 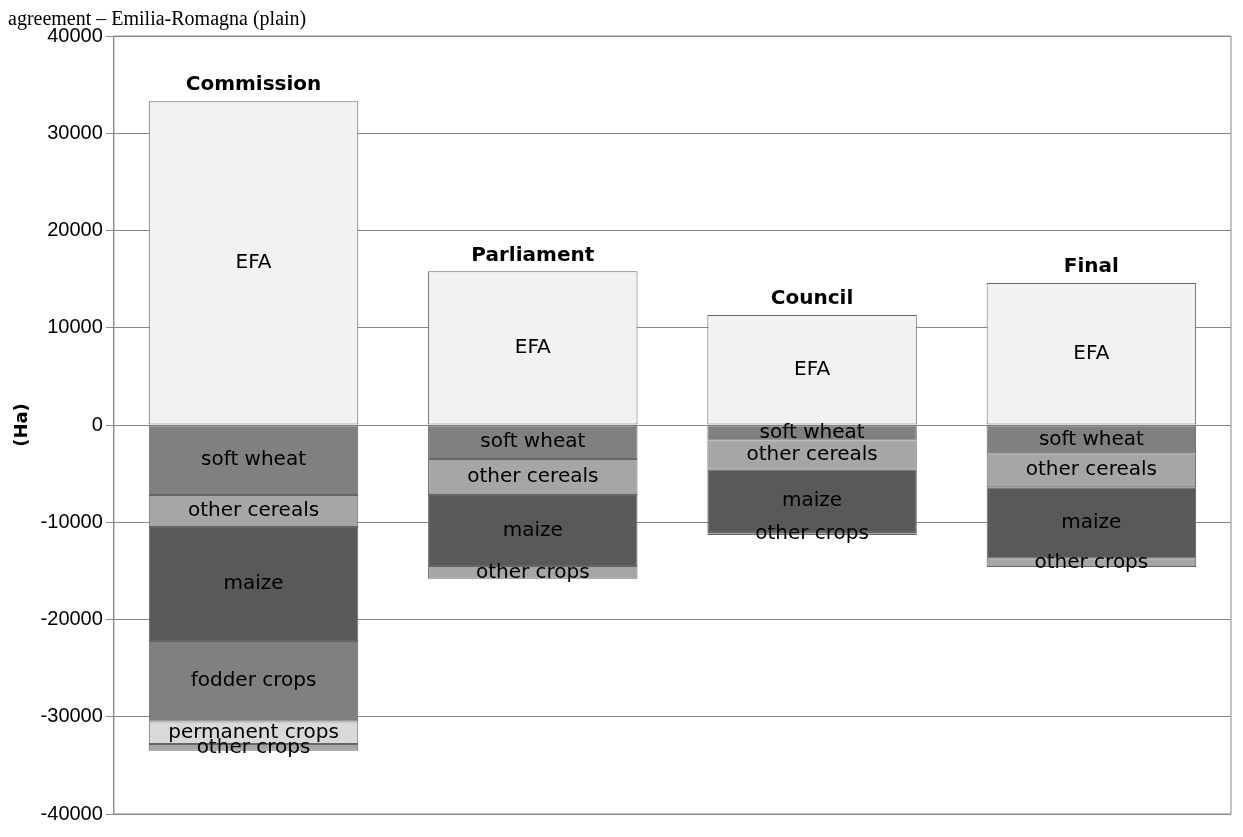 What do you see at coordinates (71, 715) in the screenshot?
I see `y-tick-label: -30000` at bounding box center [71, 715].